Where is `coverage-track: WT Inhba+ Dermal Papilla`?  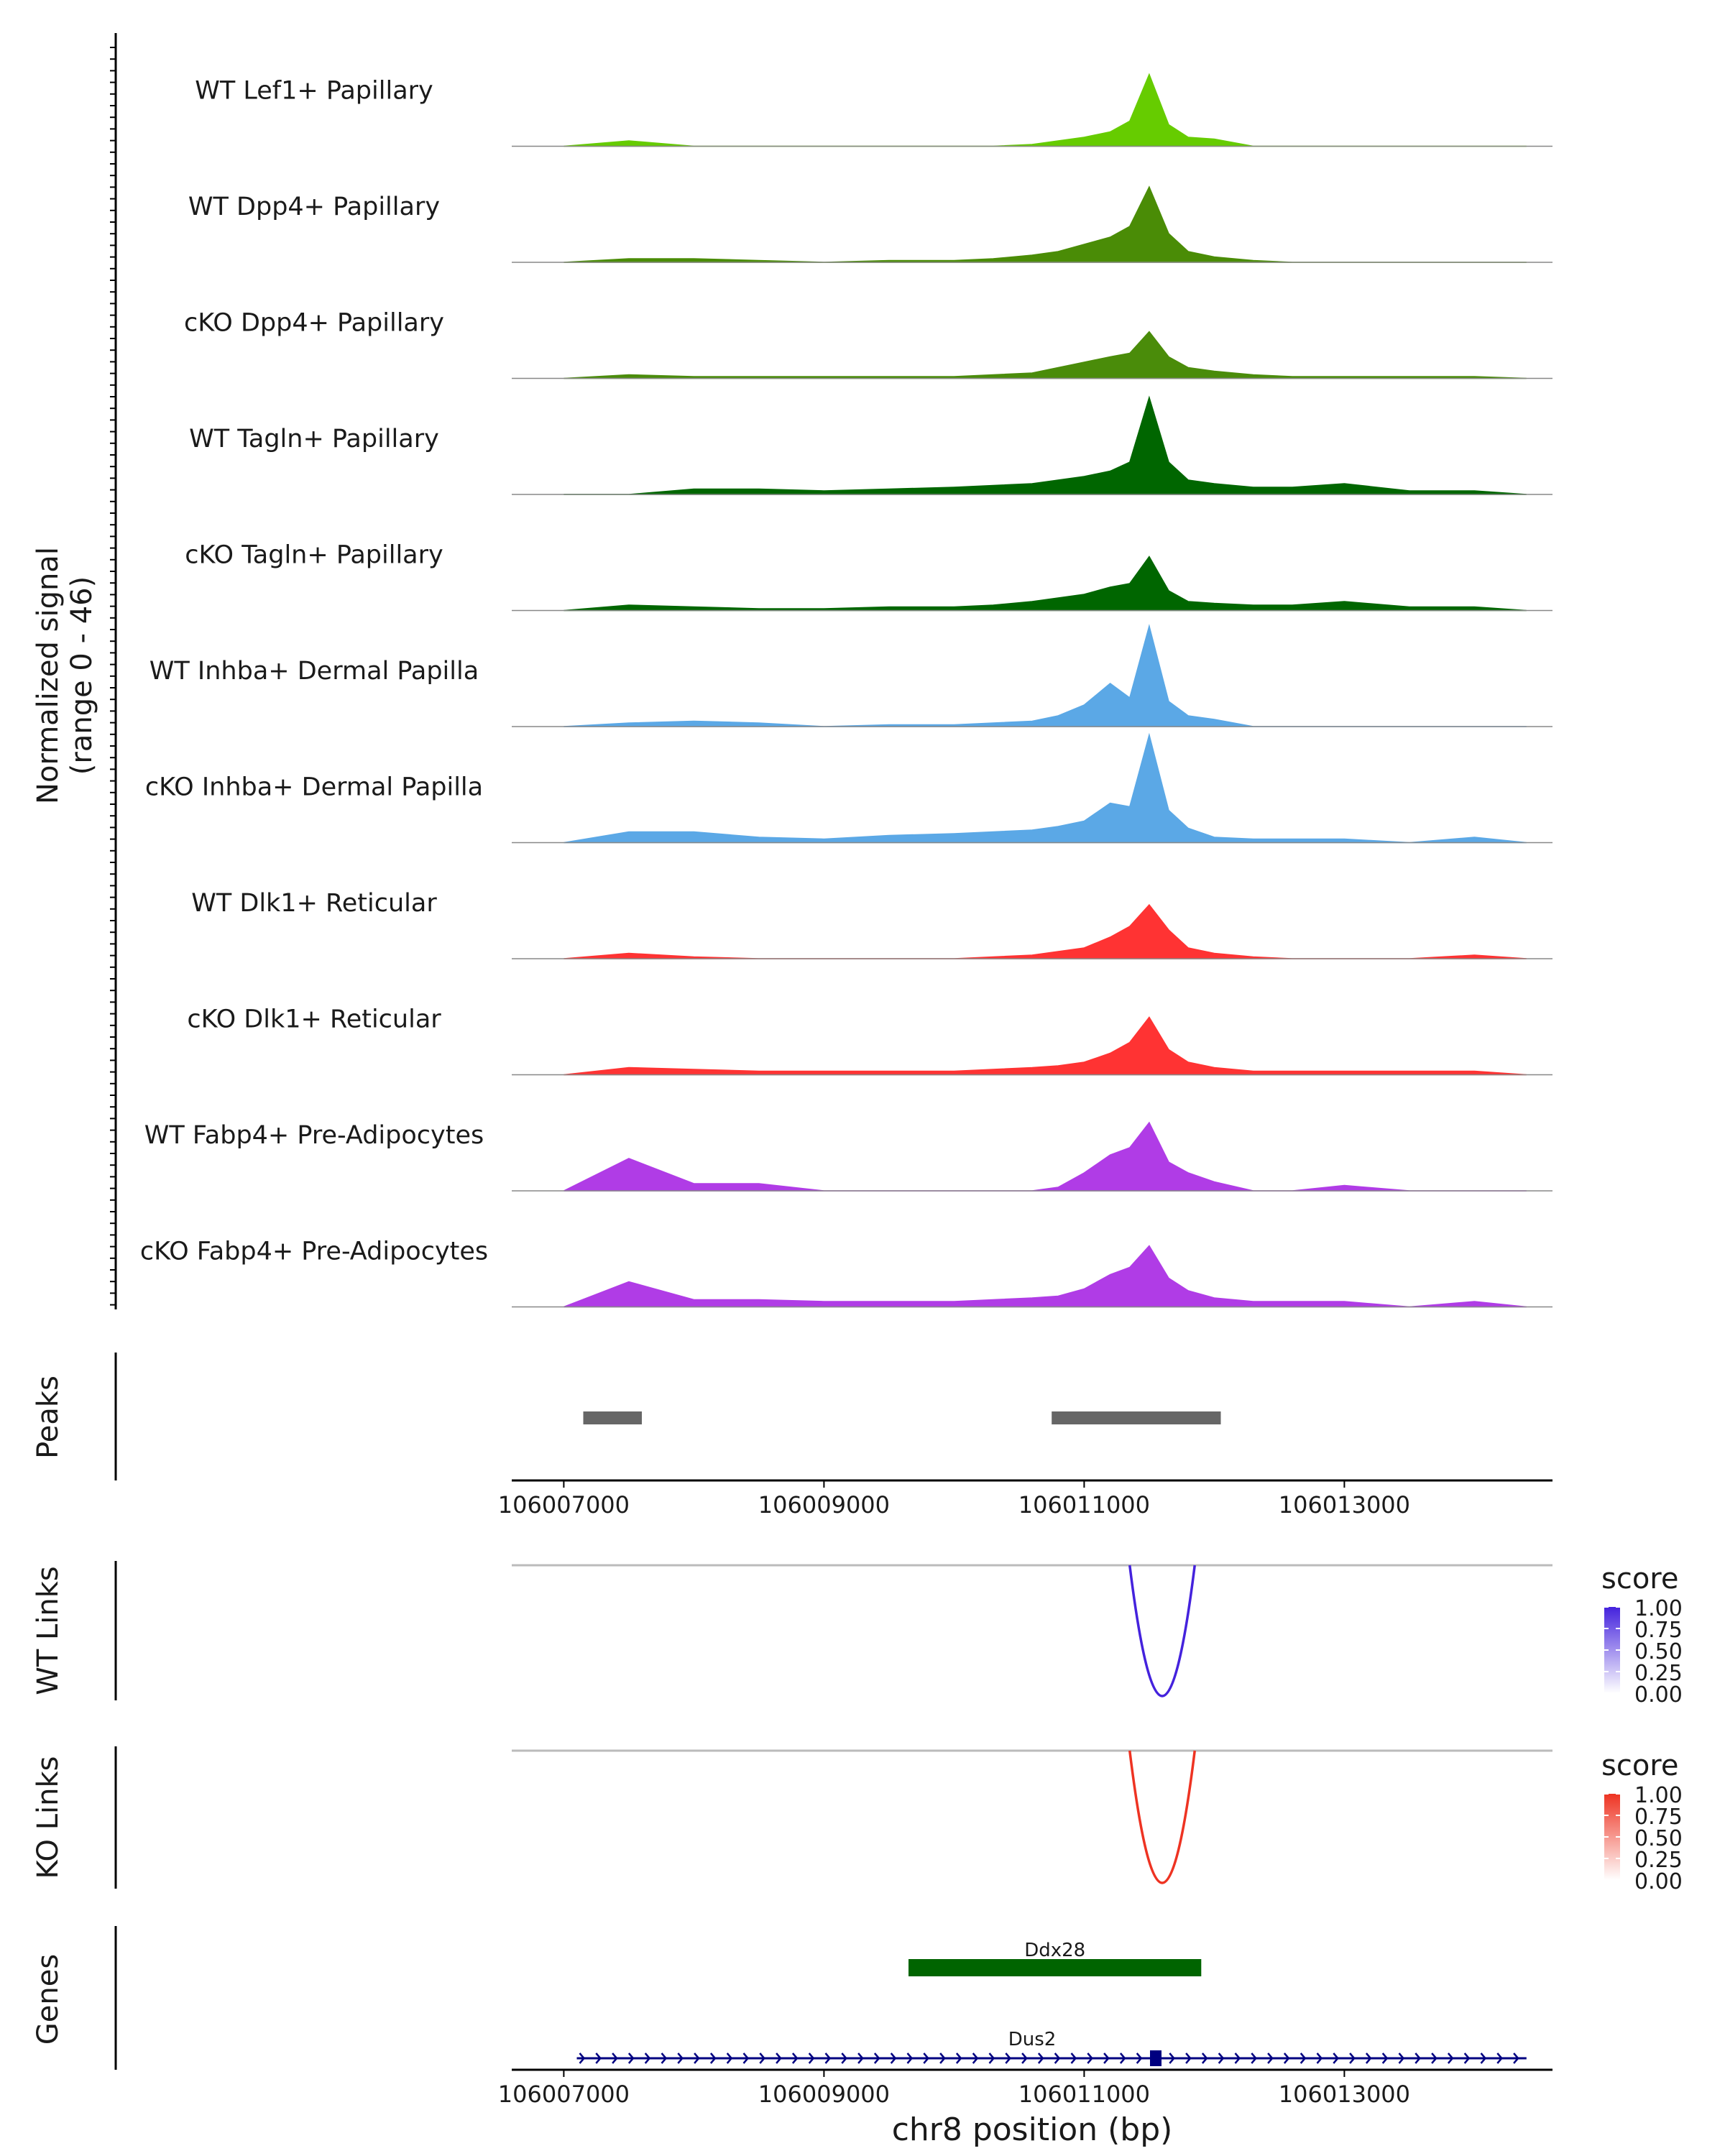 coverage-track: WT Inhba+ Dermal Papilla is located at coordinates (851, 675).